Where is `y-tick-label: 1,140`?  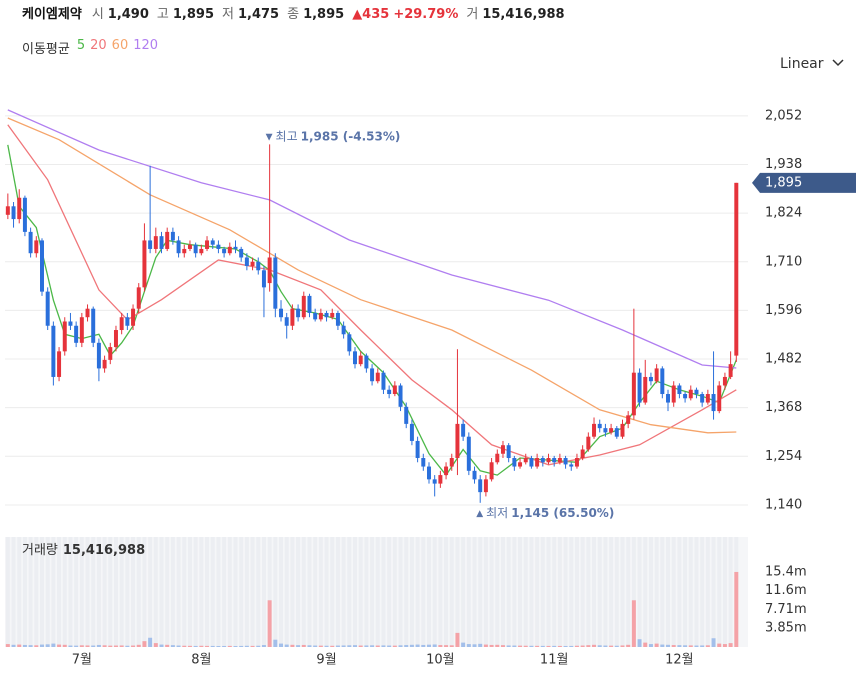 y-tick-label: 1,140 is located at coordinates (783, 504).